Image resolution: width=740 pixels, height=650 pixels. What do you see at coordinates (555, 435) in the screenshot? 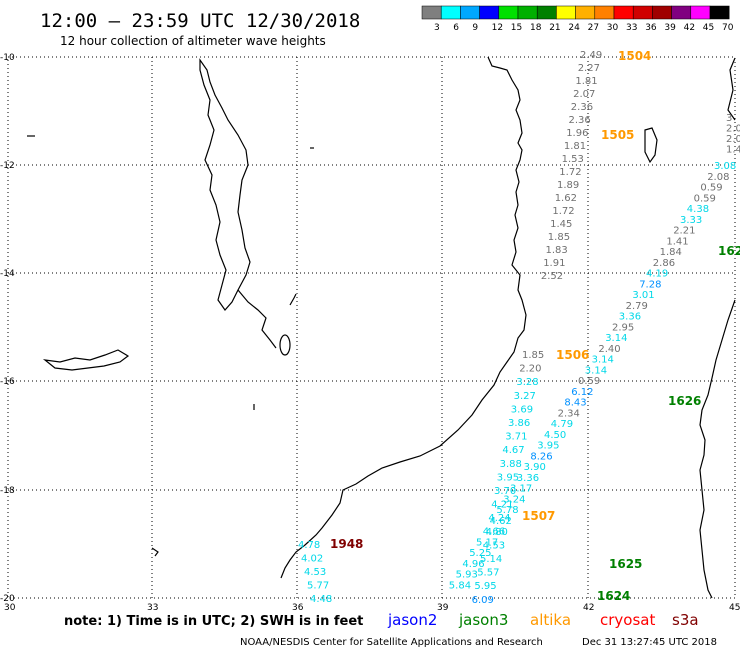
I see `right-track-value: 4.50` at bounding box center [555, 435].